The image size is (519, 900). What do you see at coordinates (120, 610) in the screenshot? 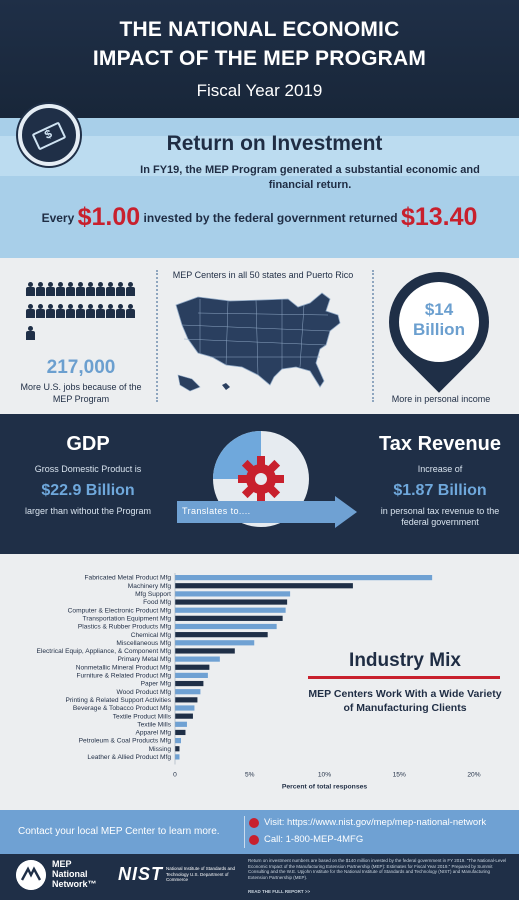
I see `category-label: Computer & Electronic Product Mfg` at bounding box center [120, 610].